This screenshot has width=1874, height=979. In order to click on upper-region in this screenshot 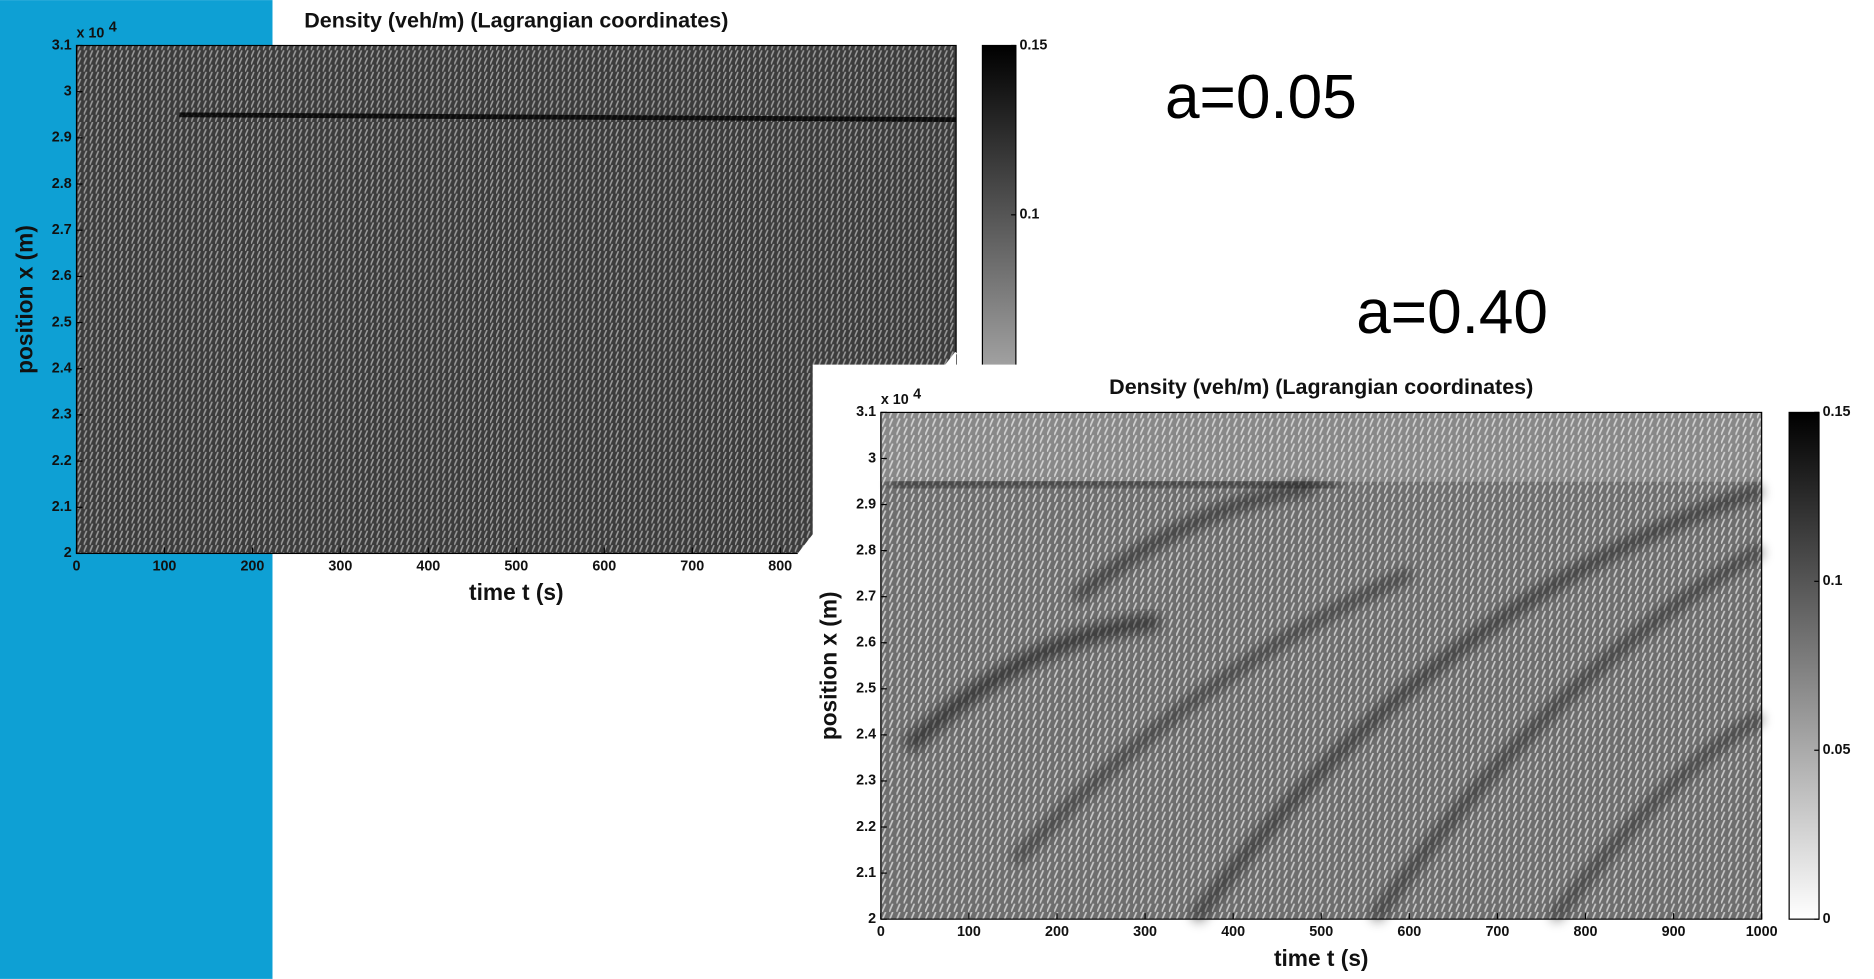, I will do `click(1321, 447)`.